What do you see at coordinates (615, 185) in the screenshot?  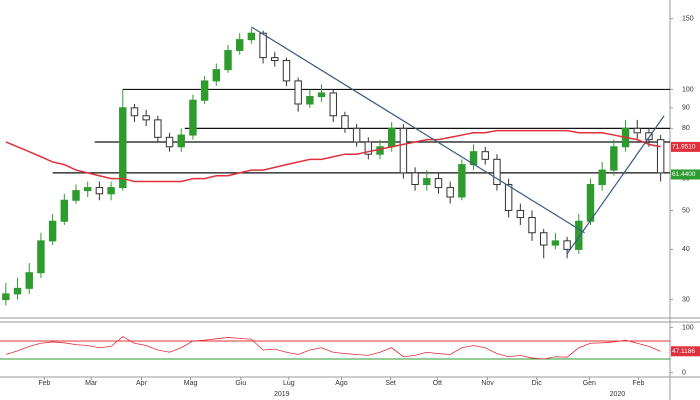 I see `trendline` at bounding box center [615, 185].